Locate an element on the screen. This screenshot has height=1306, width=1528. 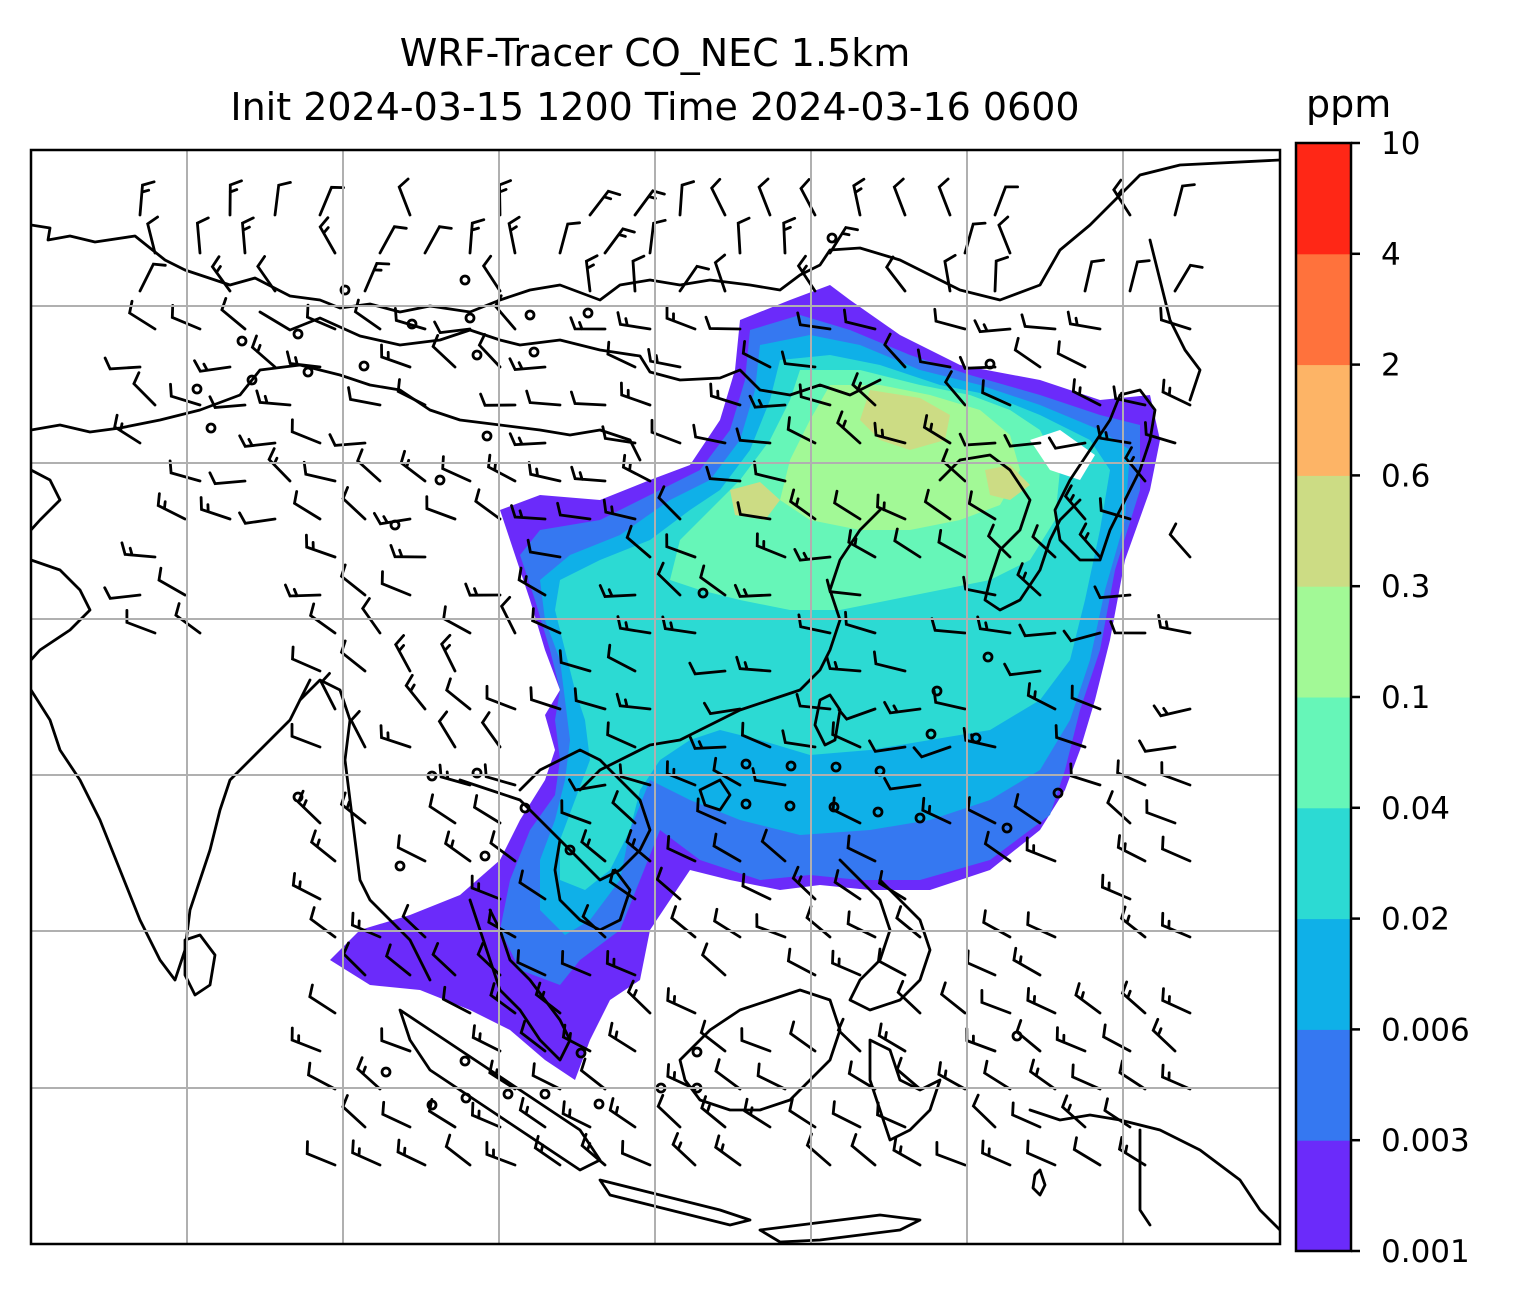
coastline-borneo is located at coordinates (760, 1050).